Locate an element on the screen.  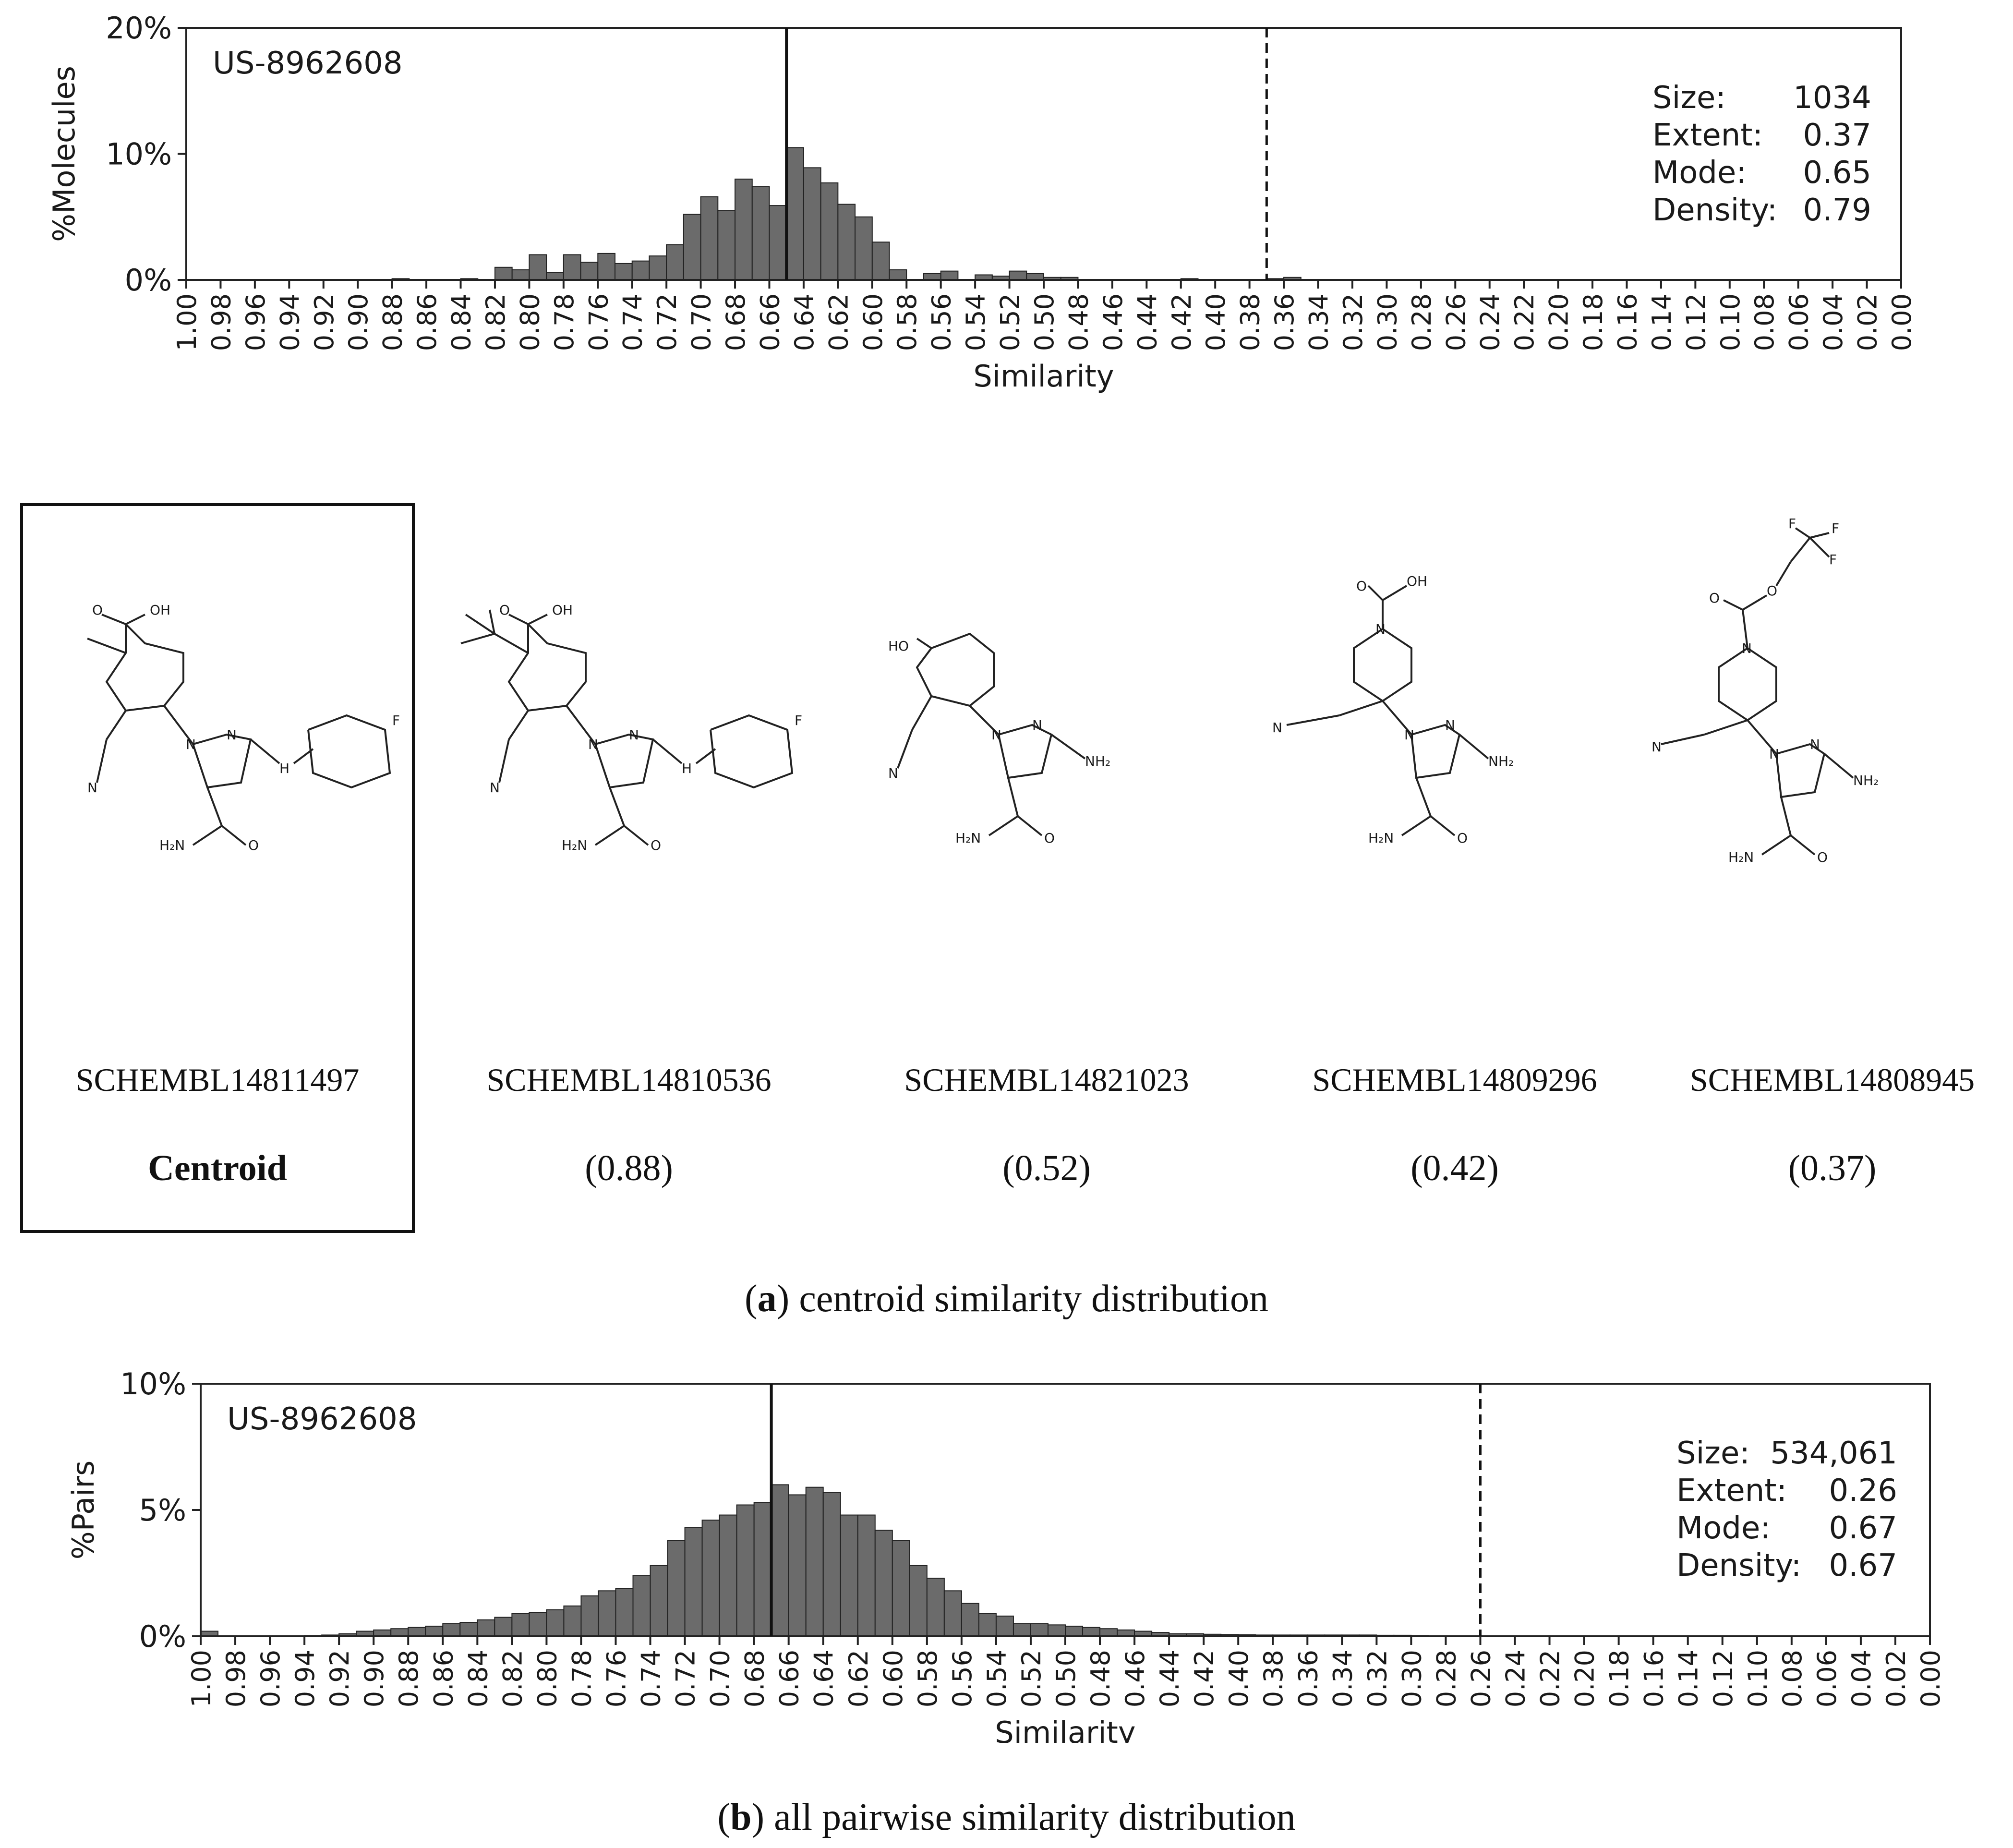
chart-0-xtick-label: 0.86 is located at coordinates (427, 322).